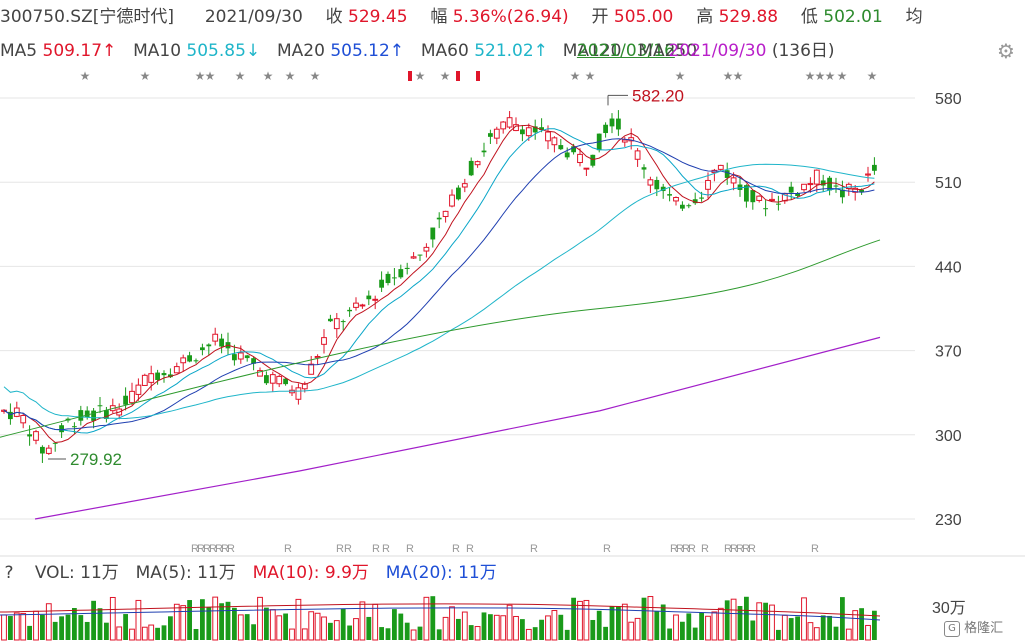 This screenshot has width=1025, height=644. I want to click on close-value: 529.45, so click(378, 17).